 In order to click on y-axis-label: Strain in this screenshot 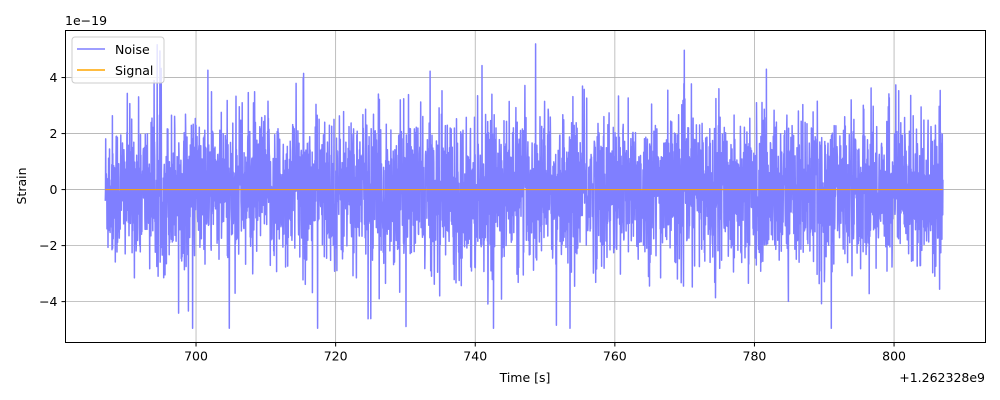, I will do `click(21, 185)`.